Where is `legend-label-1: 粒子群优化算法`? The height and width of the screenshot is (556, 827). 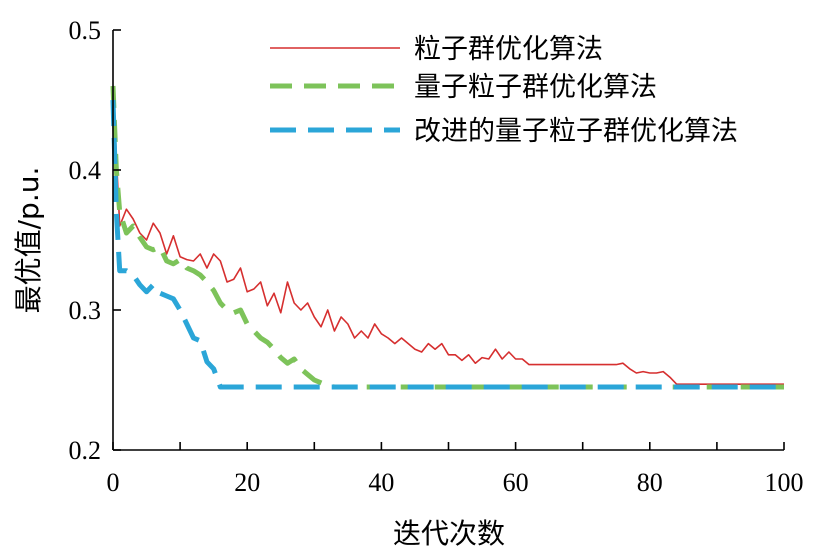
legend-label-1: 粒子群优化算法 is located at coordinates (508, 49).